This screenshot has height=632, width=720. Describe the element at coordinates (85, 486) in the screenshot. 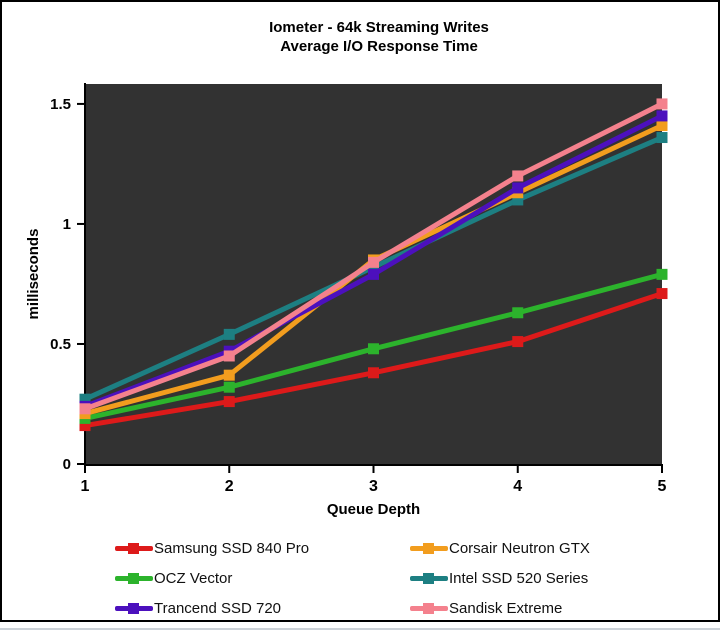

I see `x-axis-tick-label: 1` at that location.